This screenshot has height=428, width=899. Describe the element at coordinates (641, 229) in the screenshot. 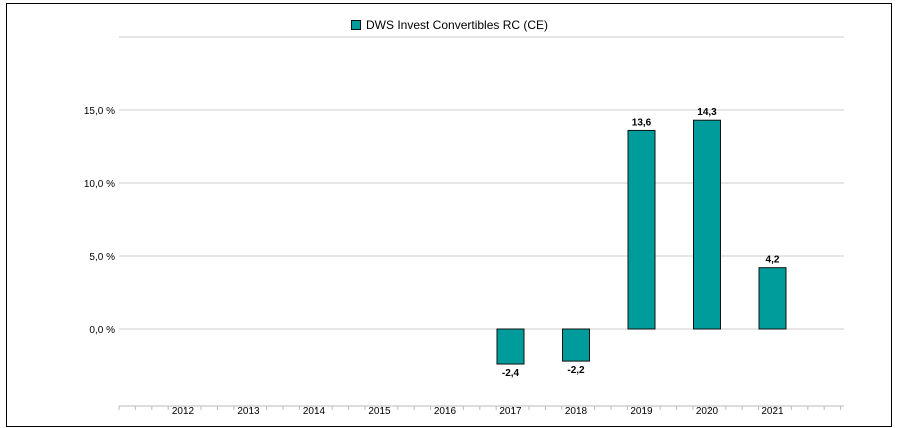

I see `bar-2019` at that location.